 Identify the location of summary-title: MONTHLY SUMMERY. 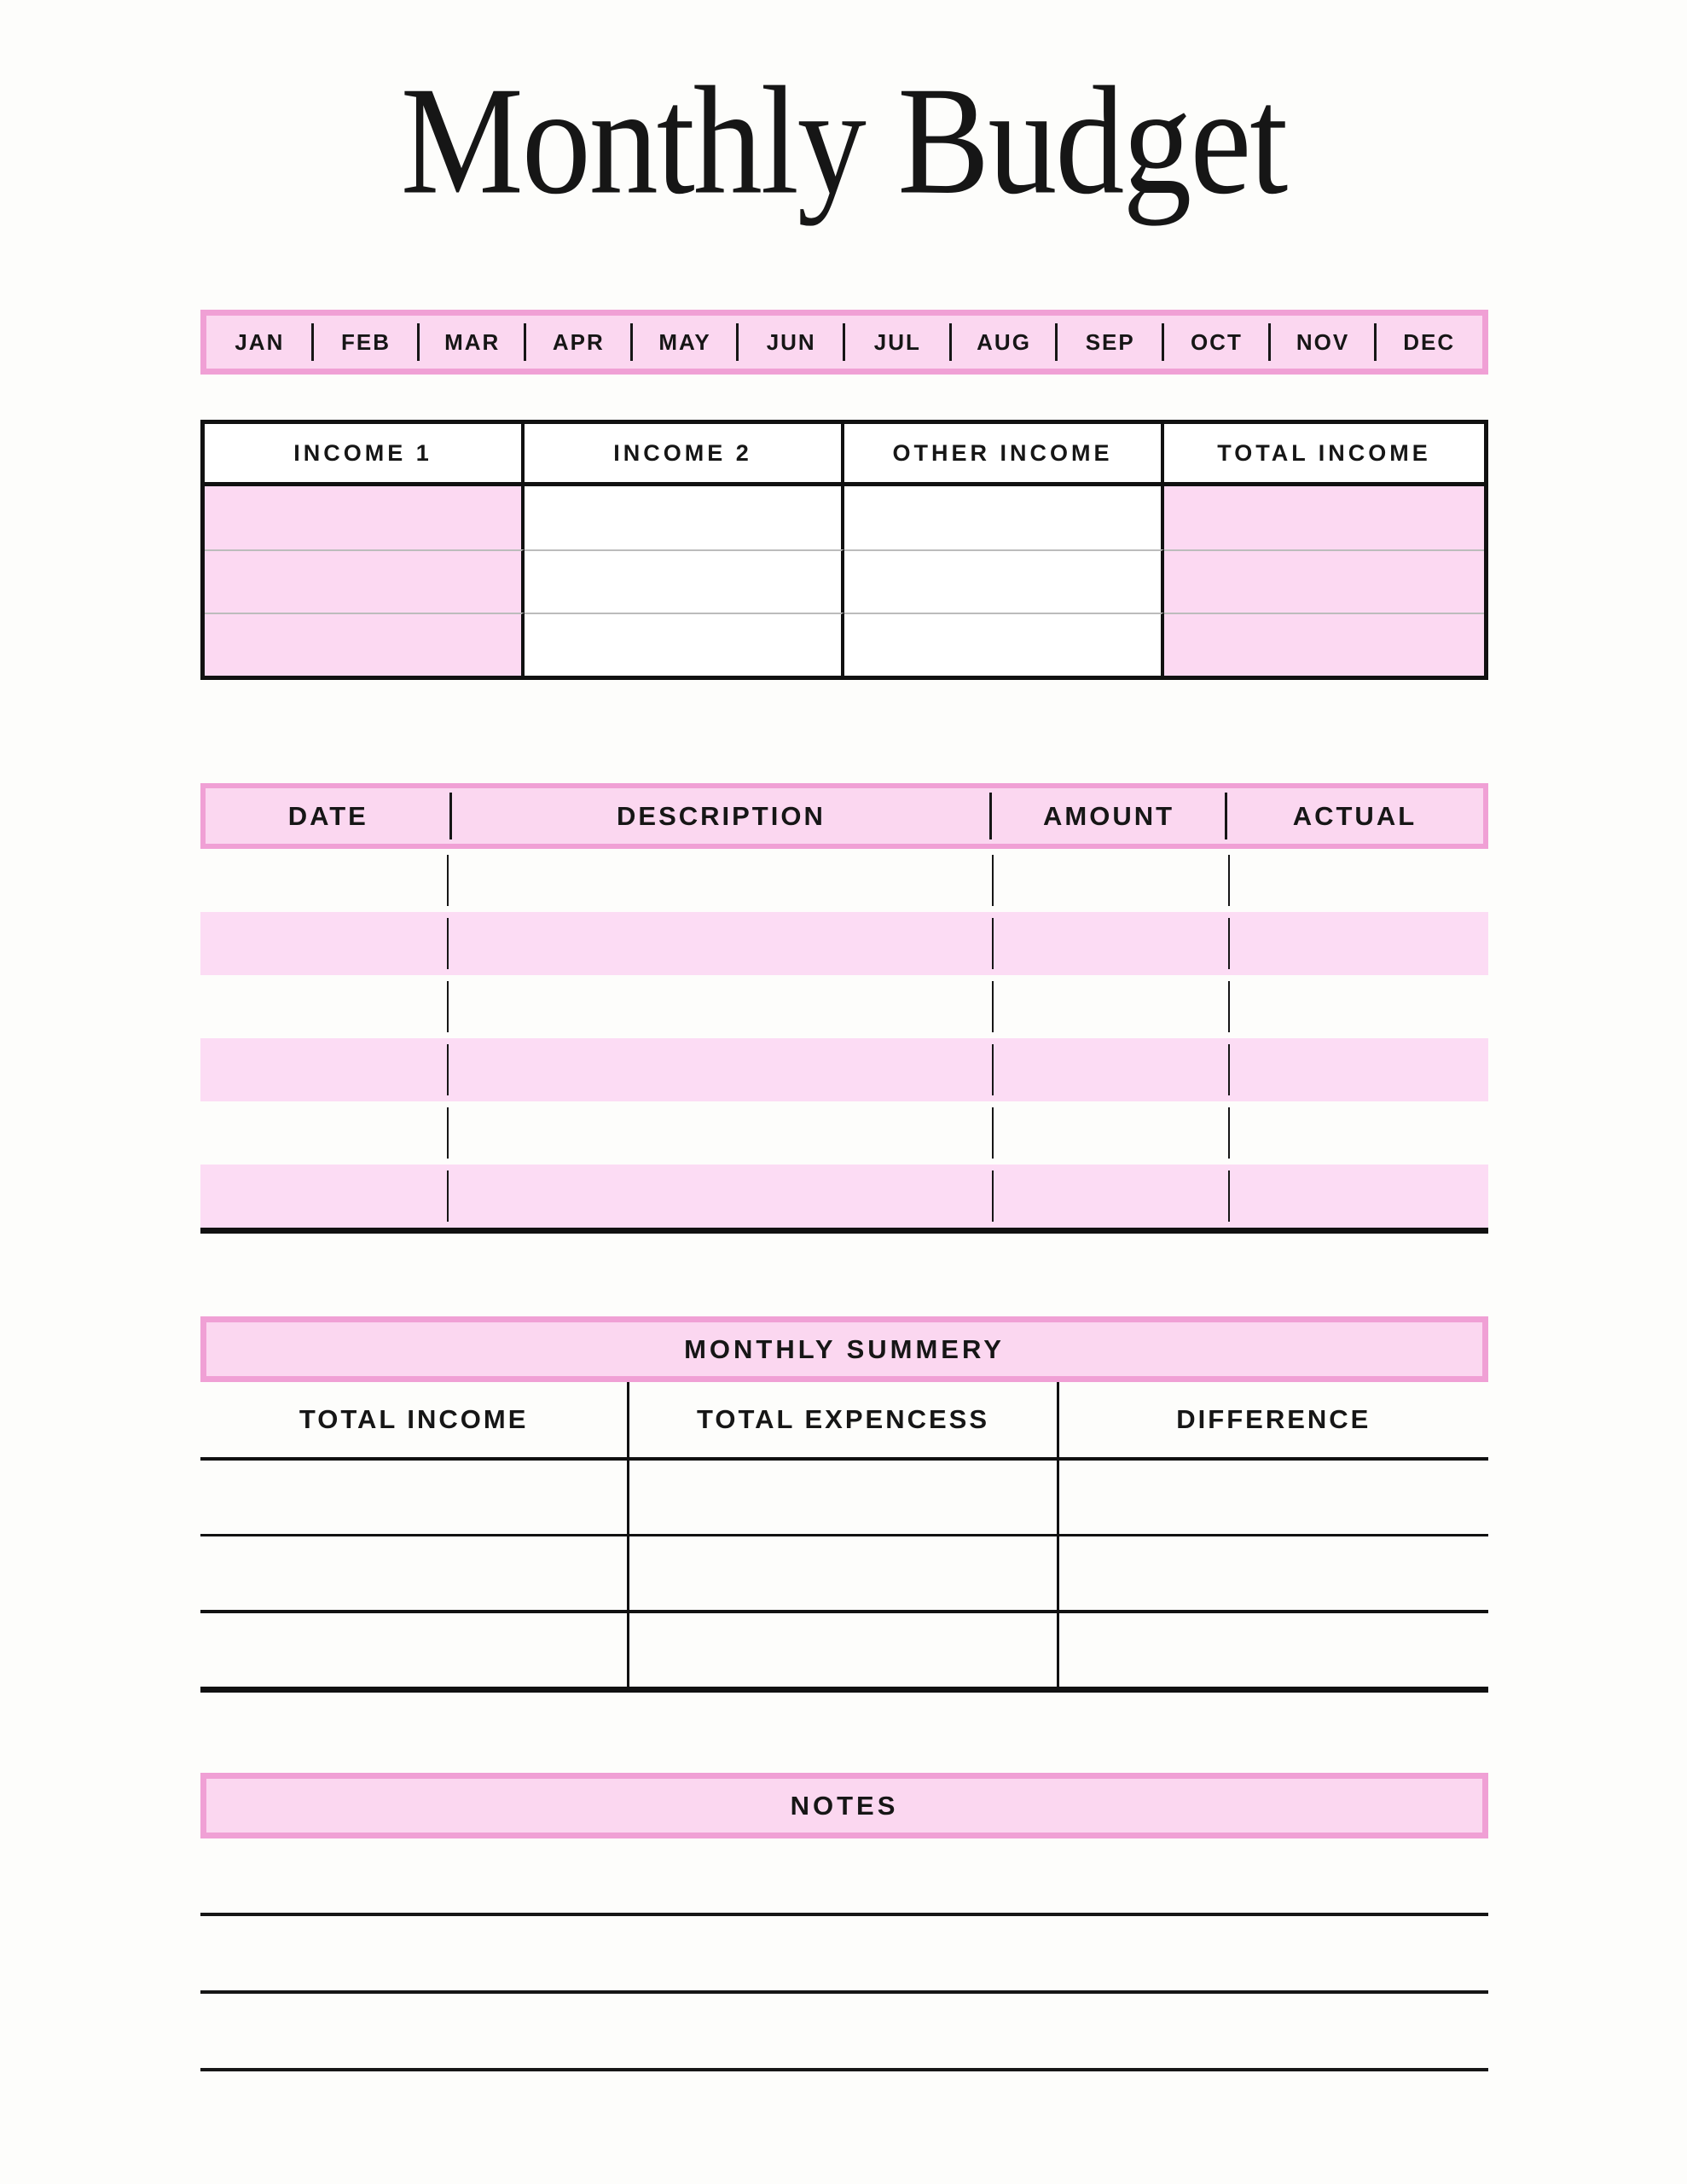
(845, 1349).